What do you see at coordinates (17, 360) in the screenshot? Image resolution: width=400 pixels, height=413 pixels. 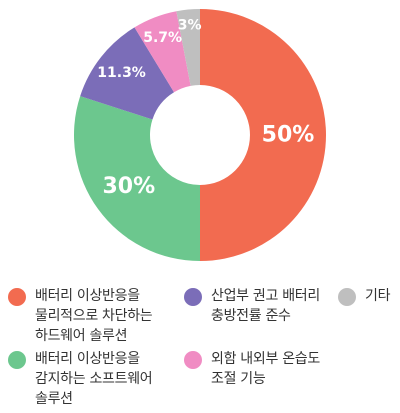 I see `legend-swatch-software` at bounding box center [17, 360].